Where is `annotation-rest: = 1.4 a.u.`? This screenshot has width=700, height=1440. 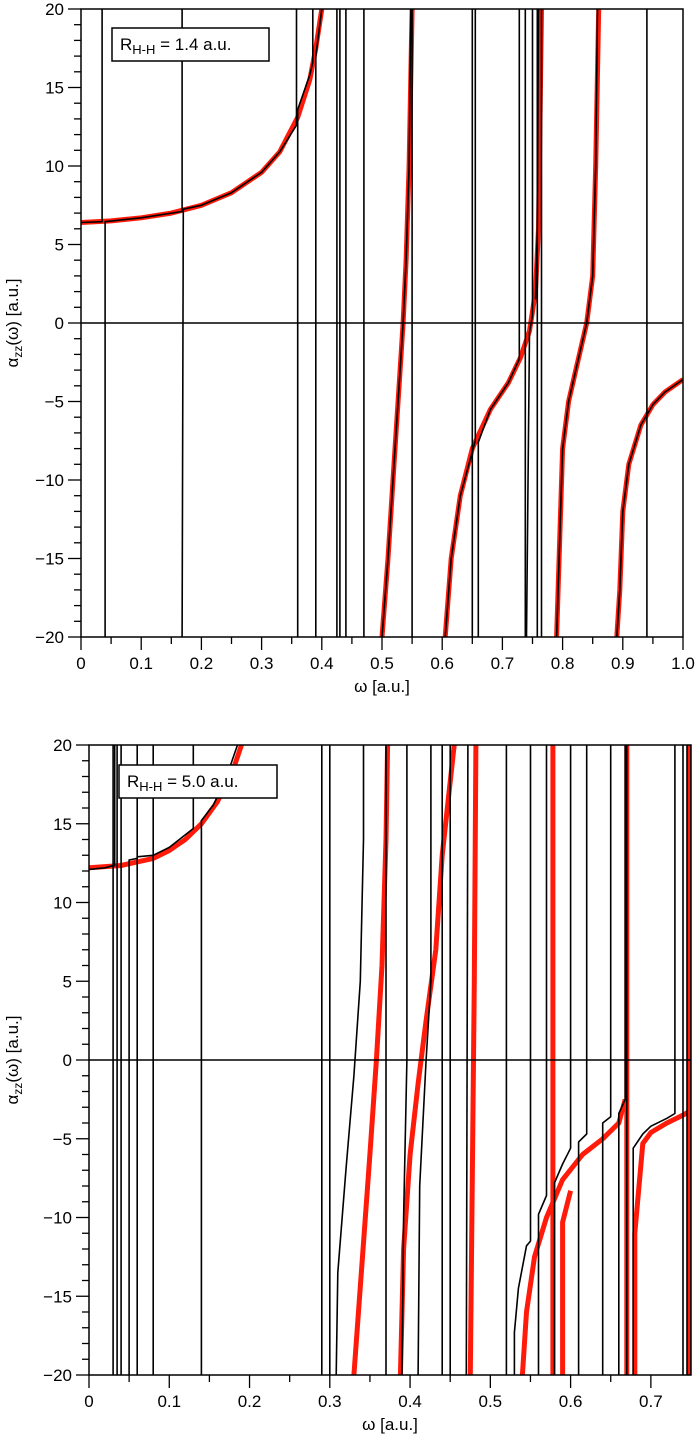 annotation-rest: = 1.4 a.u. is located at coordinates (193, 44).